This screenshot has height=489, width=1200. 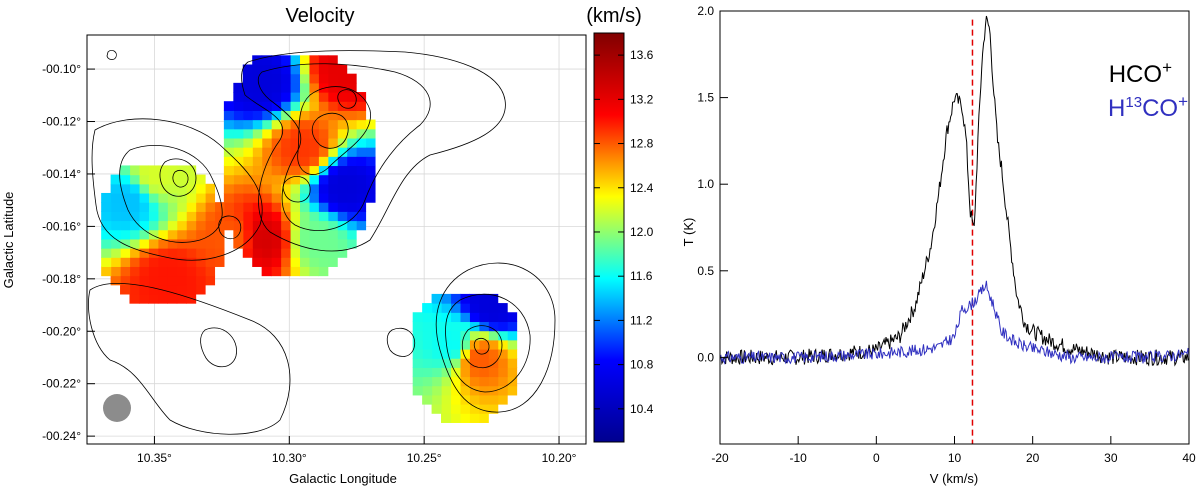 What do you see at coordinates (111, 54) in the screenshot?
I see `contour-northwest-tiny` at bounding box center [111, 54].